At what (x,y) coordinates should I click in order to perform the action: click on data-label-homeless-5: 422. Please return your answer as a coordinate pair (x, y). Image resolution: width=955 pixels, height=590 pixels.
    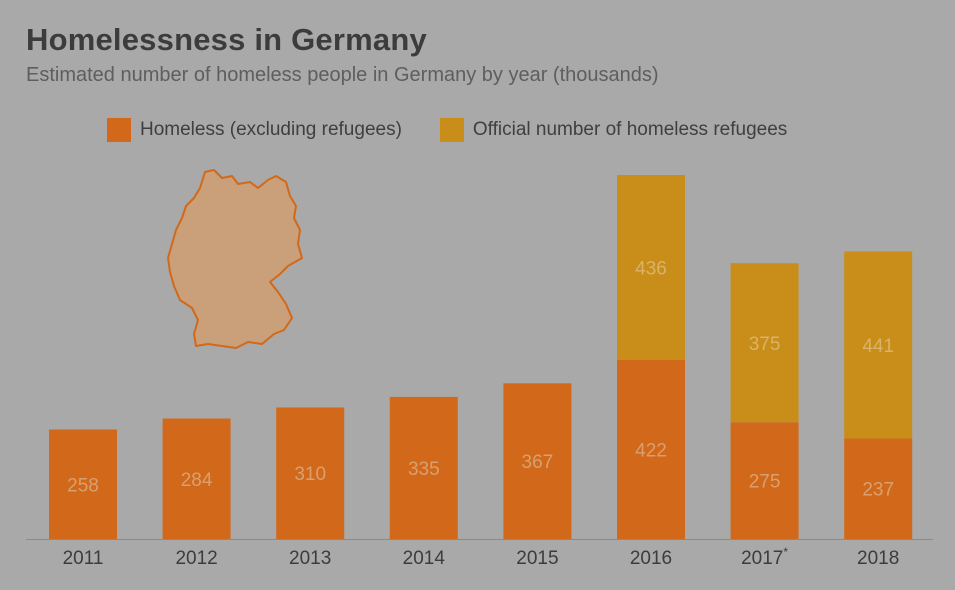
    Looking at the image, I should click on (651, 451).